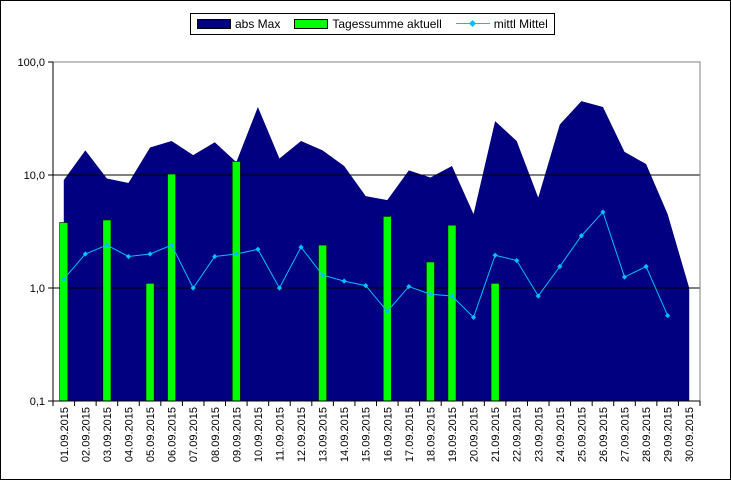 The height and width of the screenshot is (480, 731). Describe the element at coordinates (582, 434) in the screenshot. I see `x-tick-label: 25.09.2015` at that location.